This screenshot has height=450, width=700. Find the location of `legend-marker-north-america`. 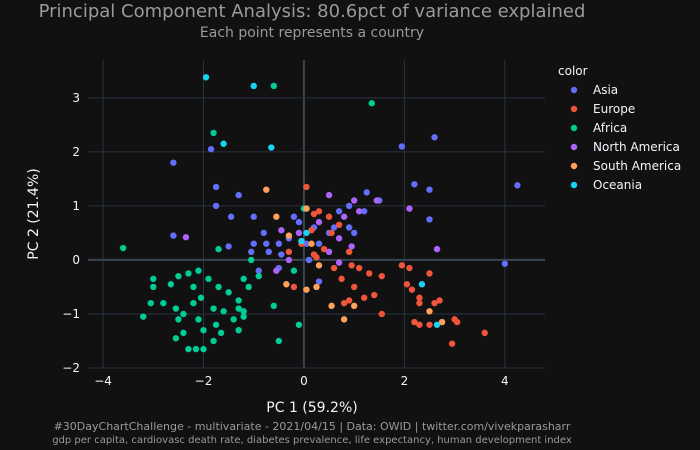

legend-marker-north-america is located at coordinates (574, 147).